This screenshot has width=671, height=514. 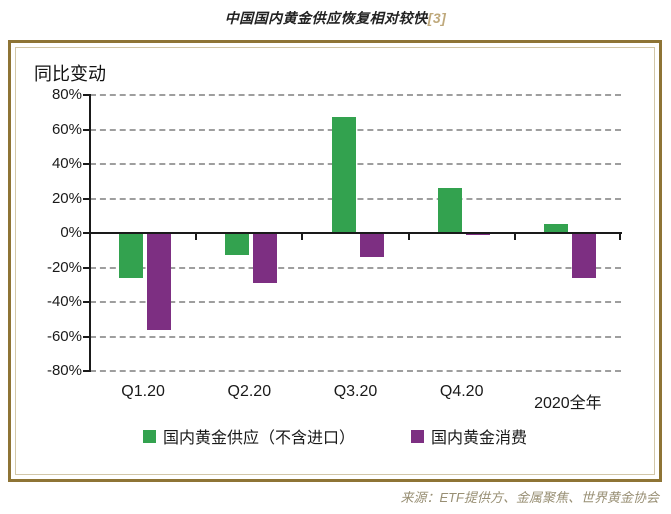 What do you see at coordinates (583, 255) in the screenshot?
I see `bar-consumption-2020全年` at bounding box center [583, 255].